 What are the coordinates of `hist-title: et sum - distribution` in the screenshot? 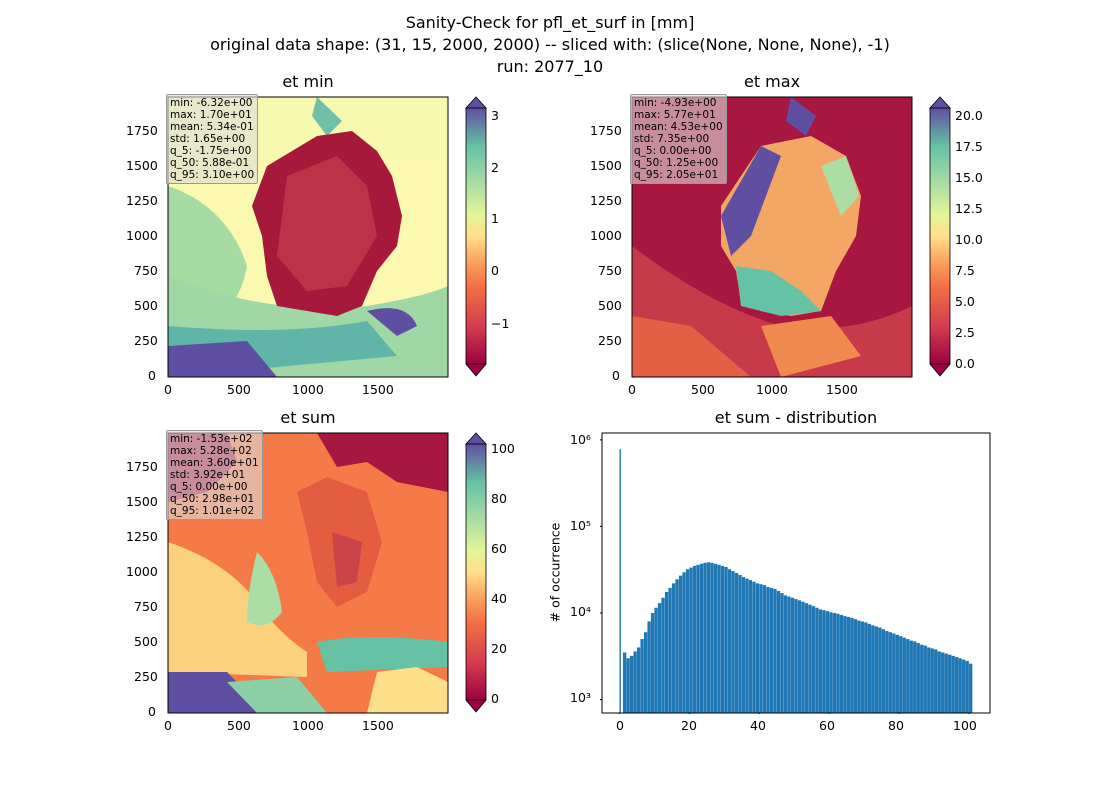 It's located at (796, 417).